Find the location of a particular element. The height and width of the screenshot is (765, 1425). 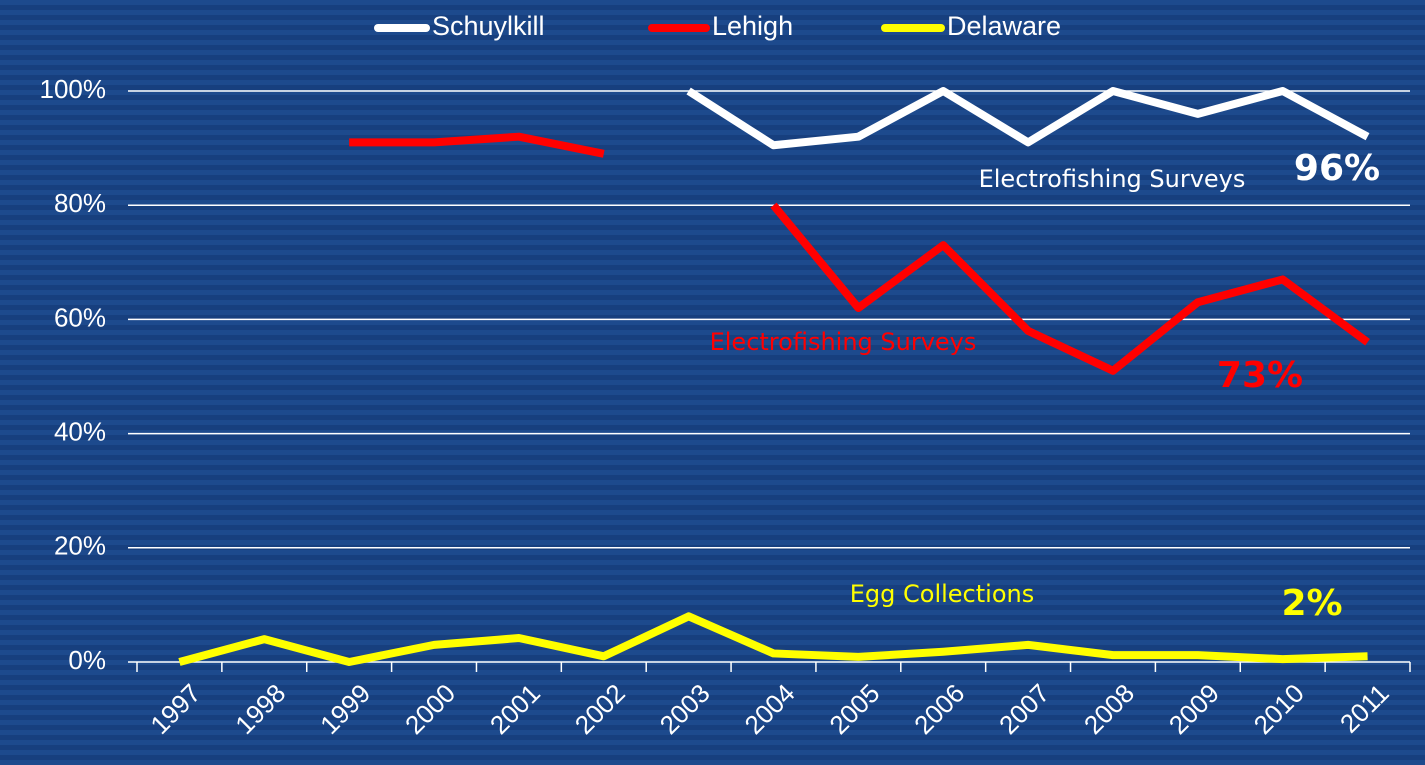

annotation: 2% is located at coordinates (1311, 603).